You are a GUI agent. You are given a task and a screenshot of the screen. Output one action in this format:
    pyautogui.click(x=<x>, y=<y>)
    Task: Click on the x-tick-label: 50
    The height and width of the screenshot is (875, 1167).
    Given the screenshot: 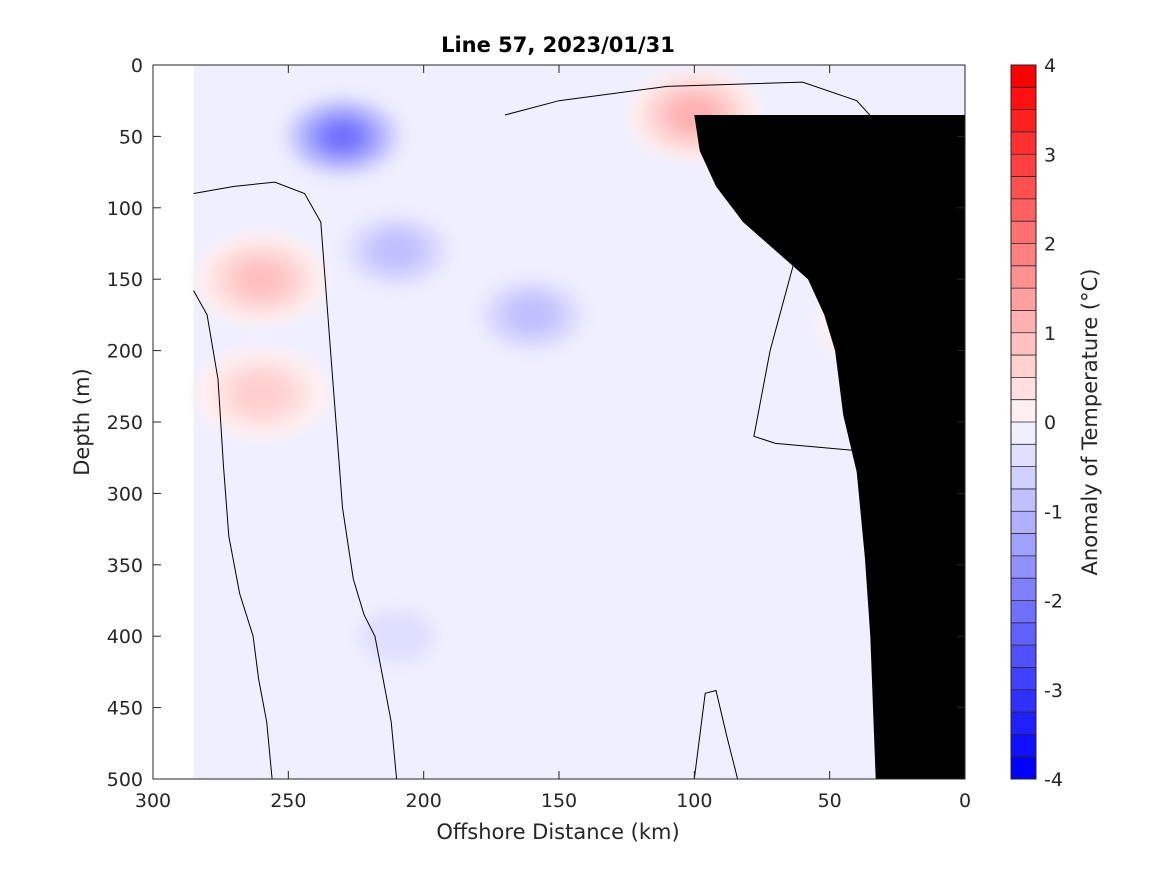 What is the action you would take?
    pyautogui.click(x=830, y=801)
    